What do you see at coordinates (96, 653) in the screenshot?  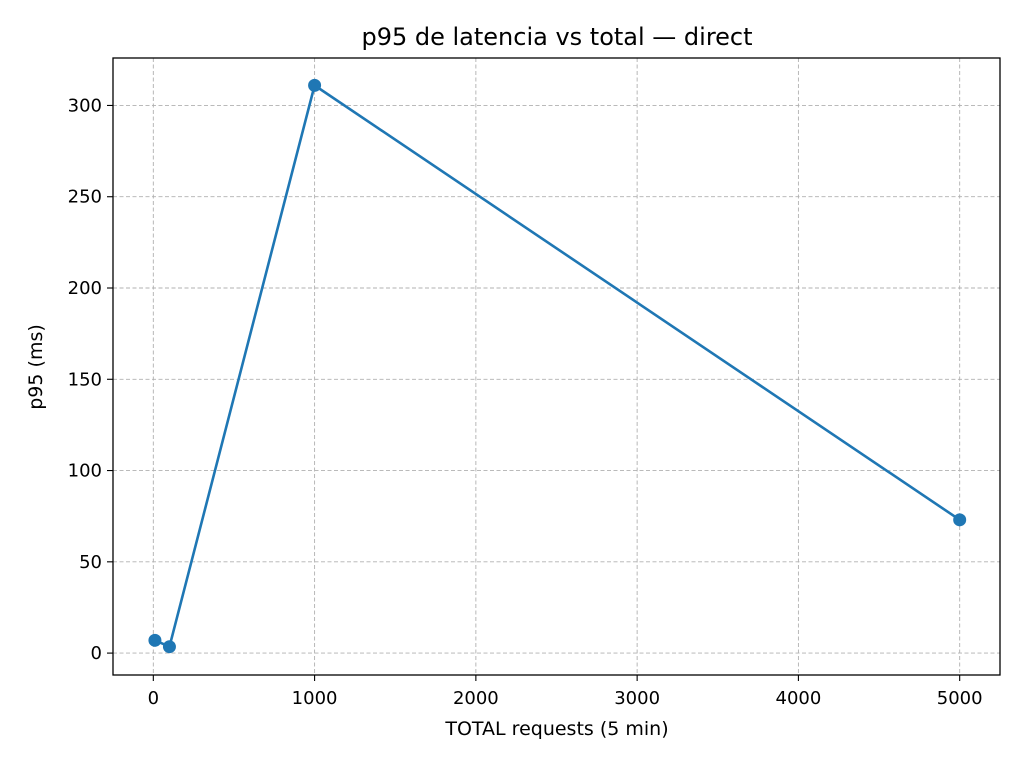 I see `y-tick-label: 0` at bounding box center [96, 653].